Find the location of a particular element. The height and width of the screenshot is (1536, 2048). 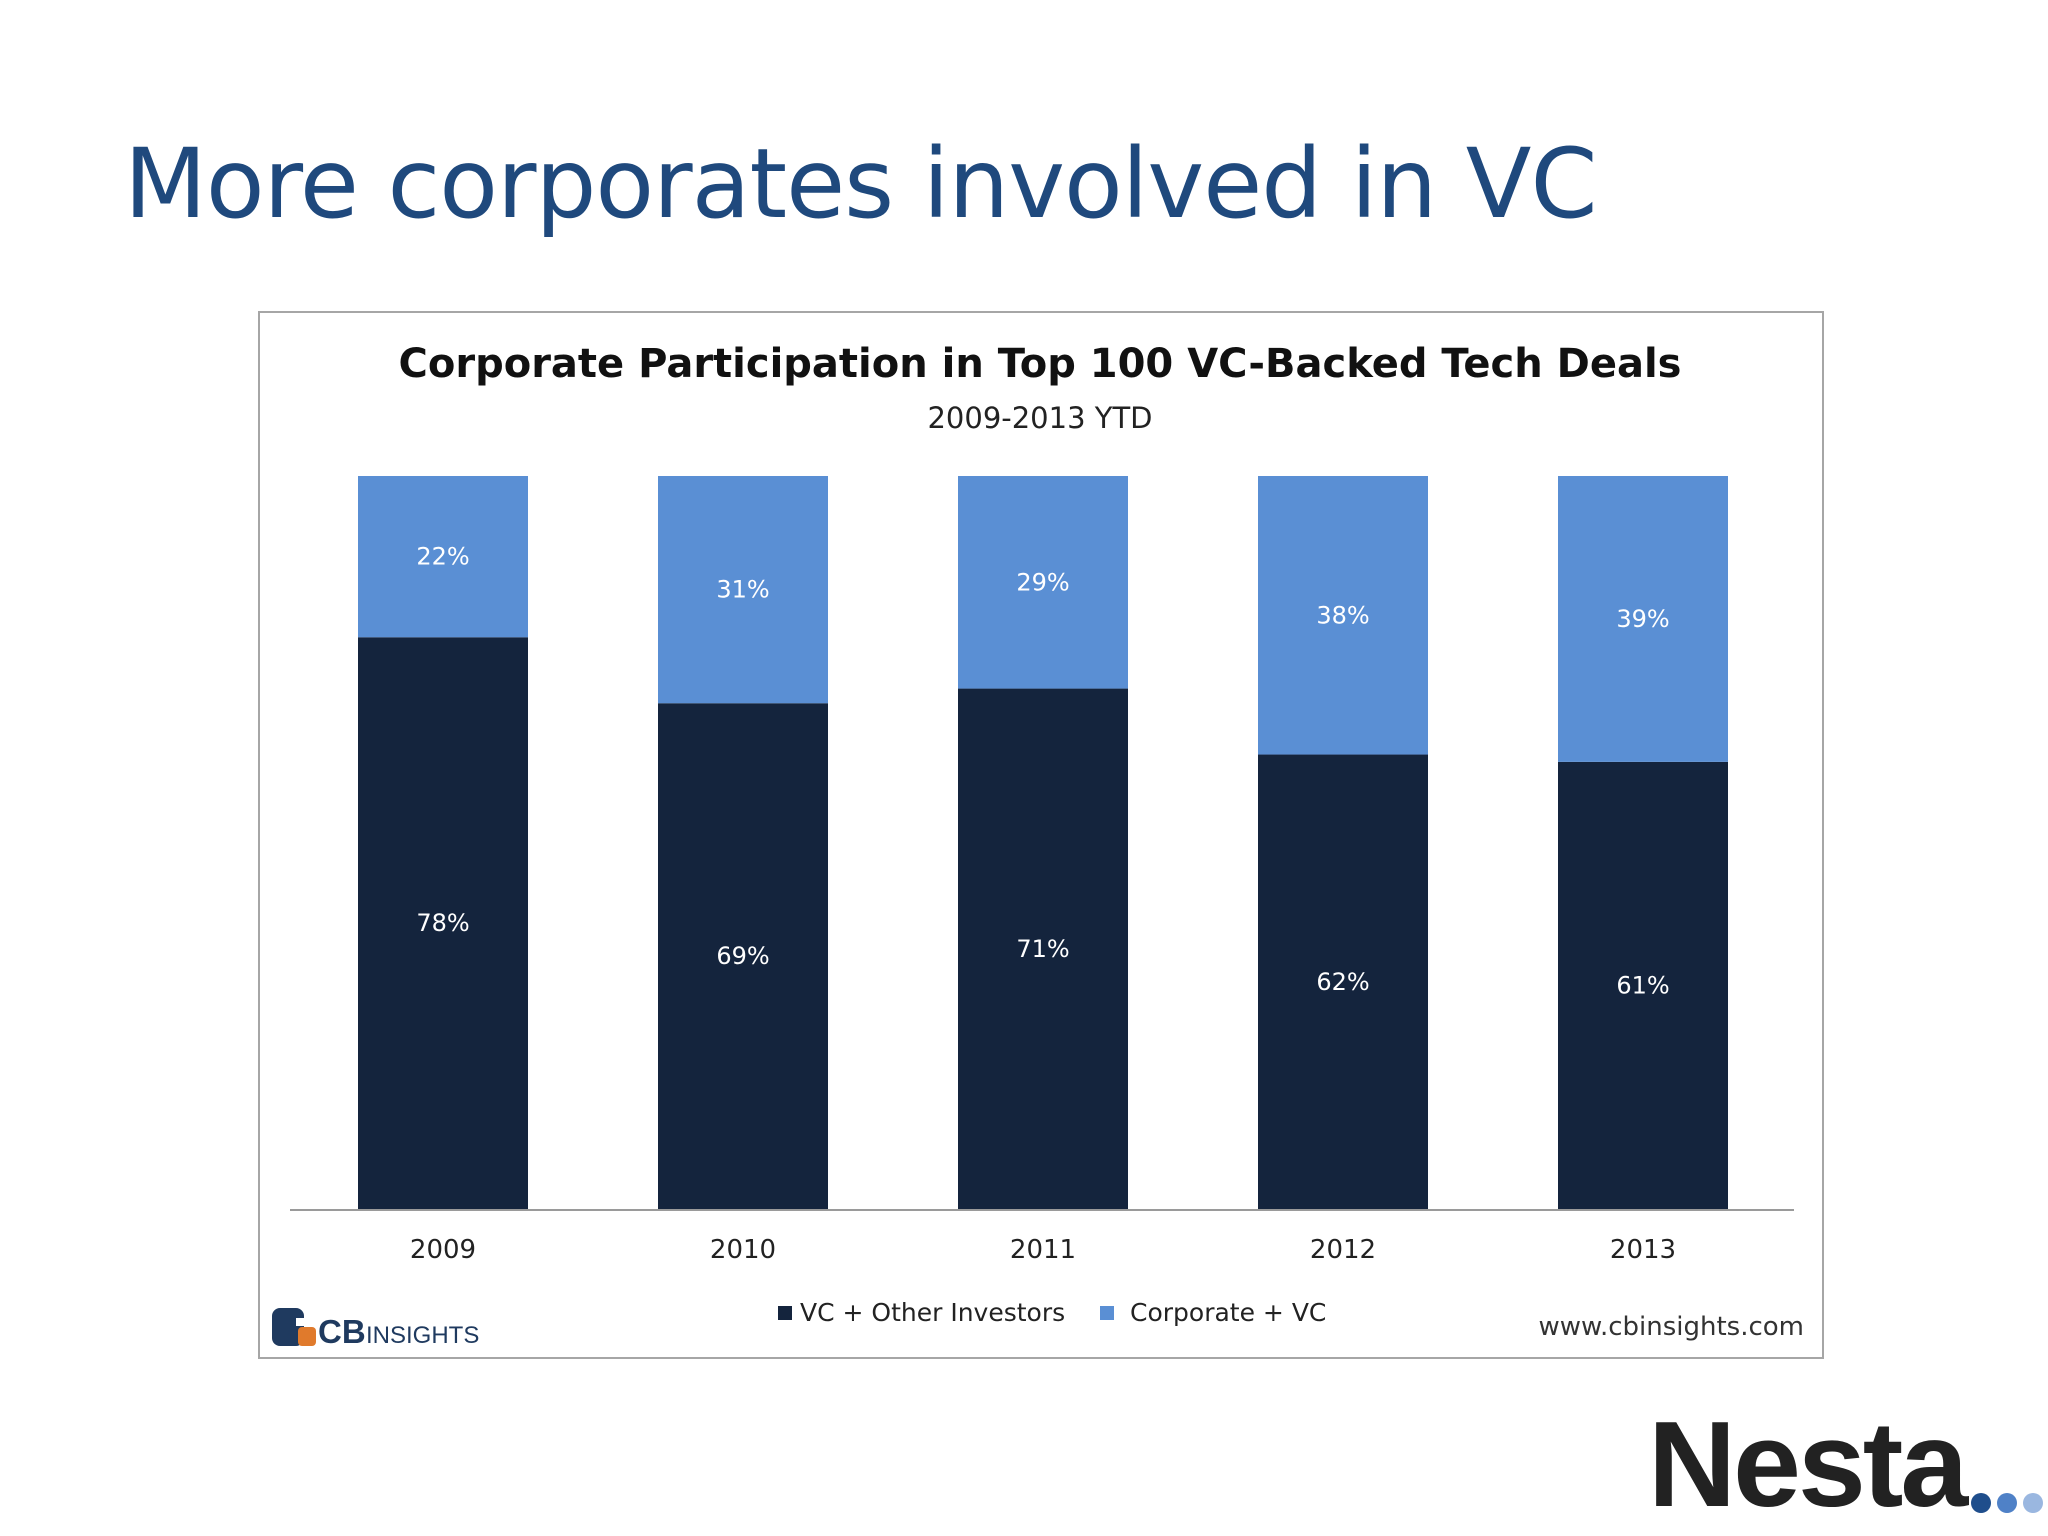

x-tick-label-2010: 2010 is located at coordinates (743, 1250).